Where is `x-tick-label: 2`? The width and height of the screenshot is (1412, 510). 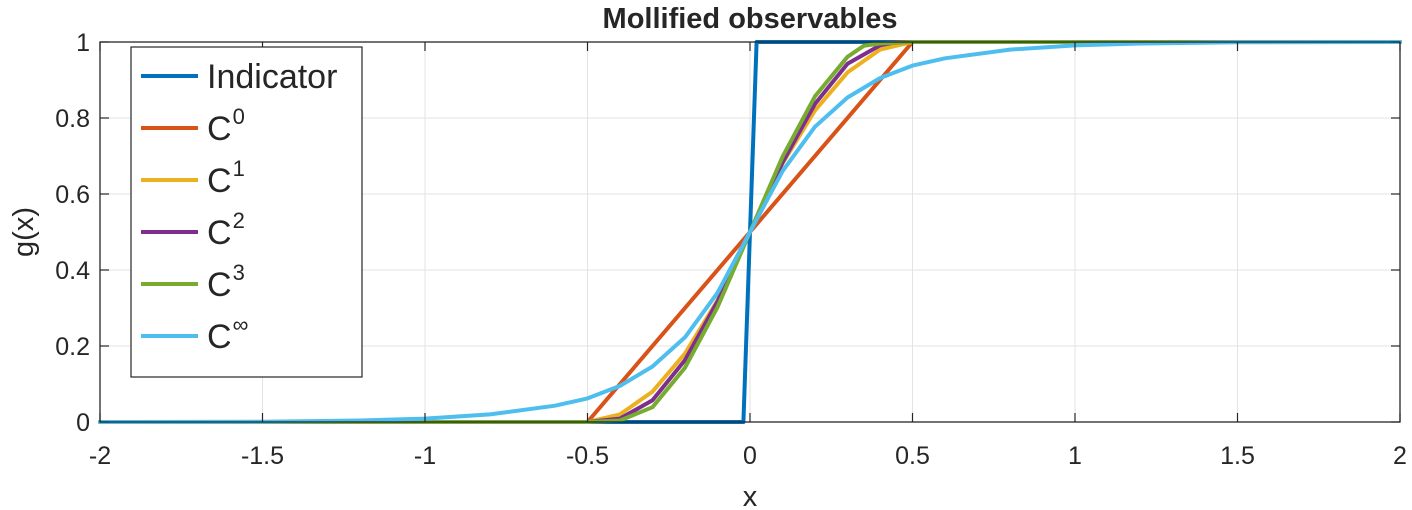
x-tick-label: 2 is located at coordinates (1400, 456).